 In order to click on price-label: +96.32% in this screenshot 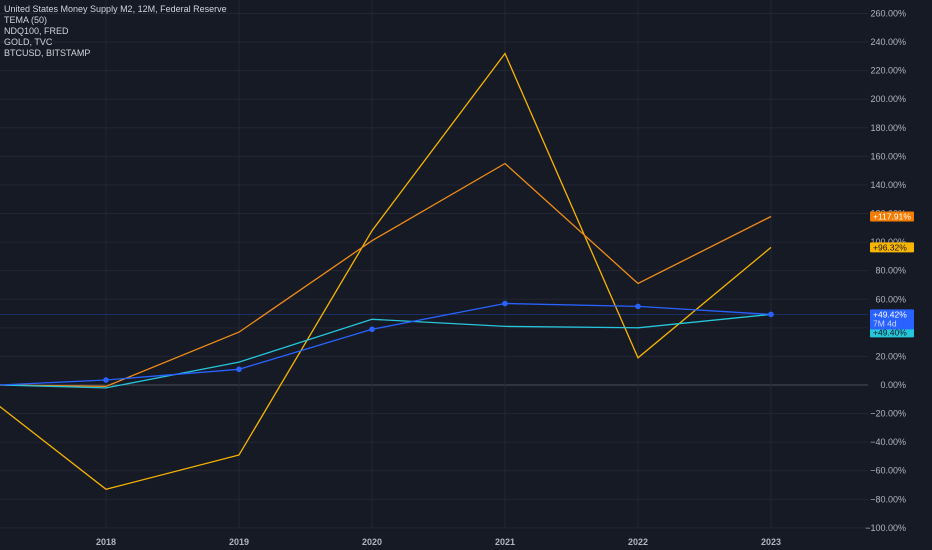, I will do `click(890, 247)`.